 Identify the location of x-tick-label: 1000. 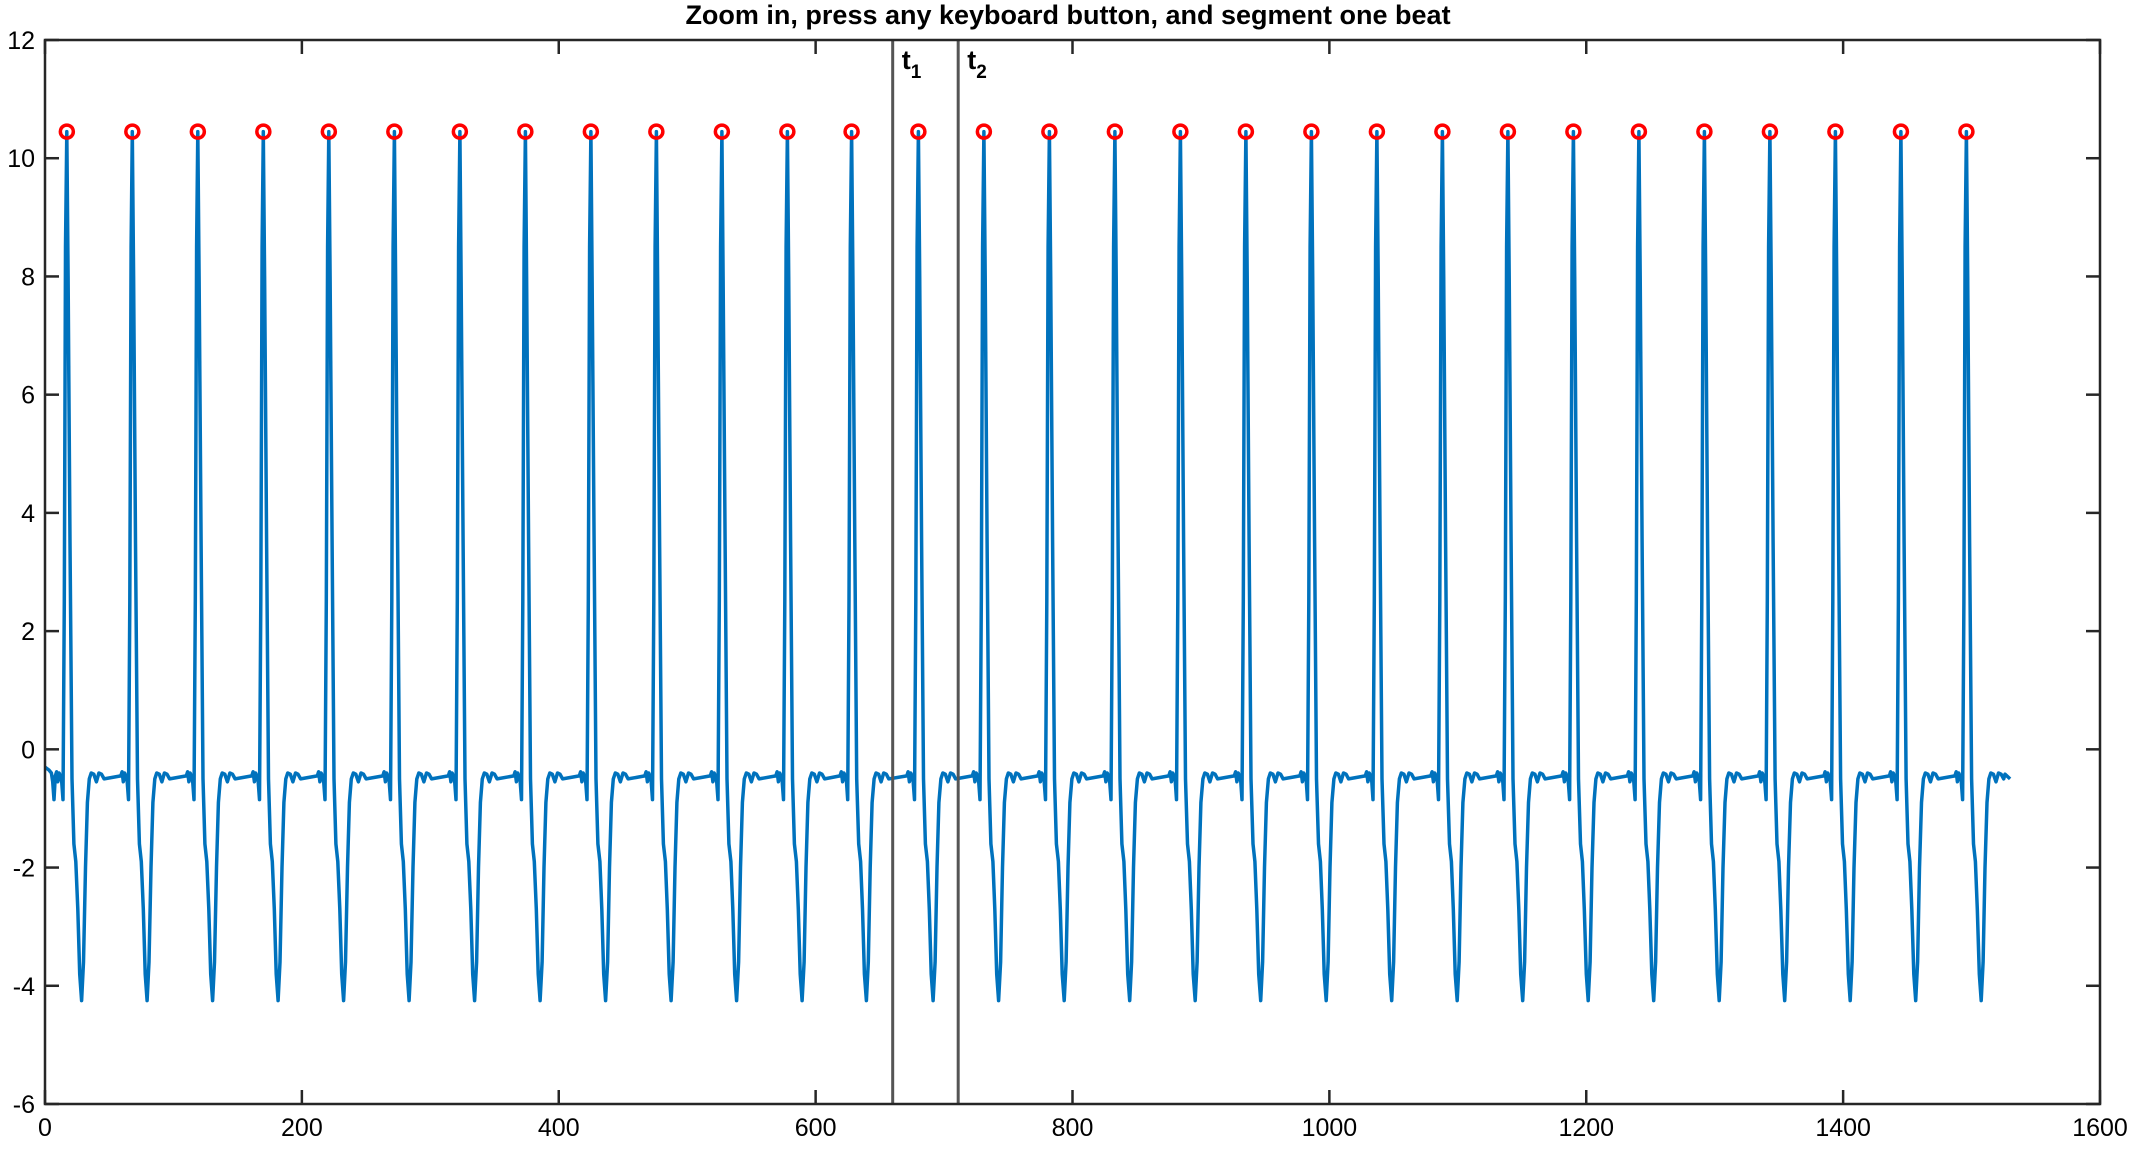
(1330, 1128).